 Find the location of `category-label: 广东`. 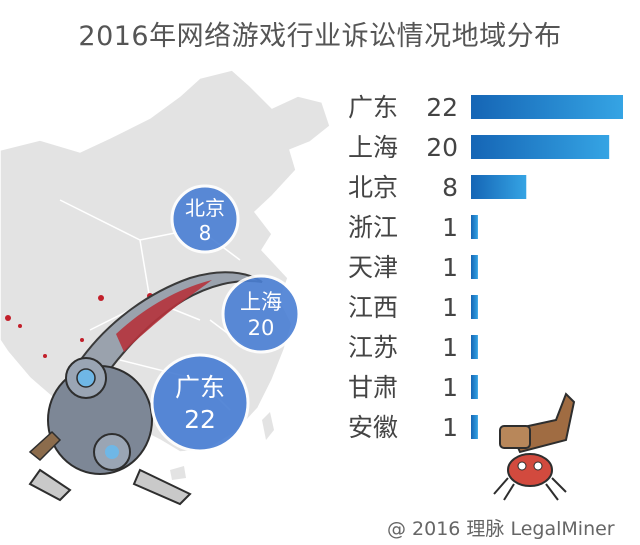

category-label: 广东 is located at coordinates (373, 107).